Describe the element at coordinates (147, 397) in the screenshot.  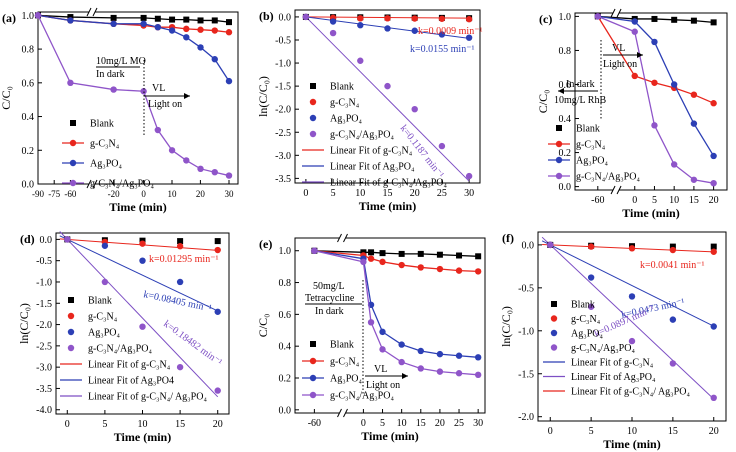
I see `legend-label: Linear Fit of g-C₃N₄/ Ag₃PO₄` at that location.